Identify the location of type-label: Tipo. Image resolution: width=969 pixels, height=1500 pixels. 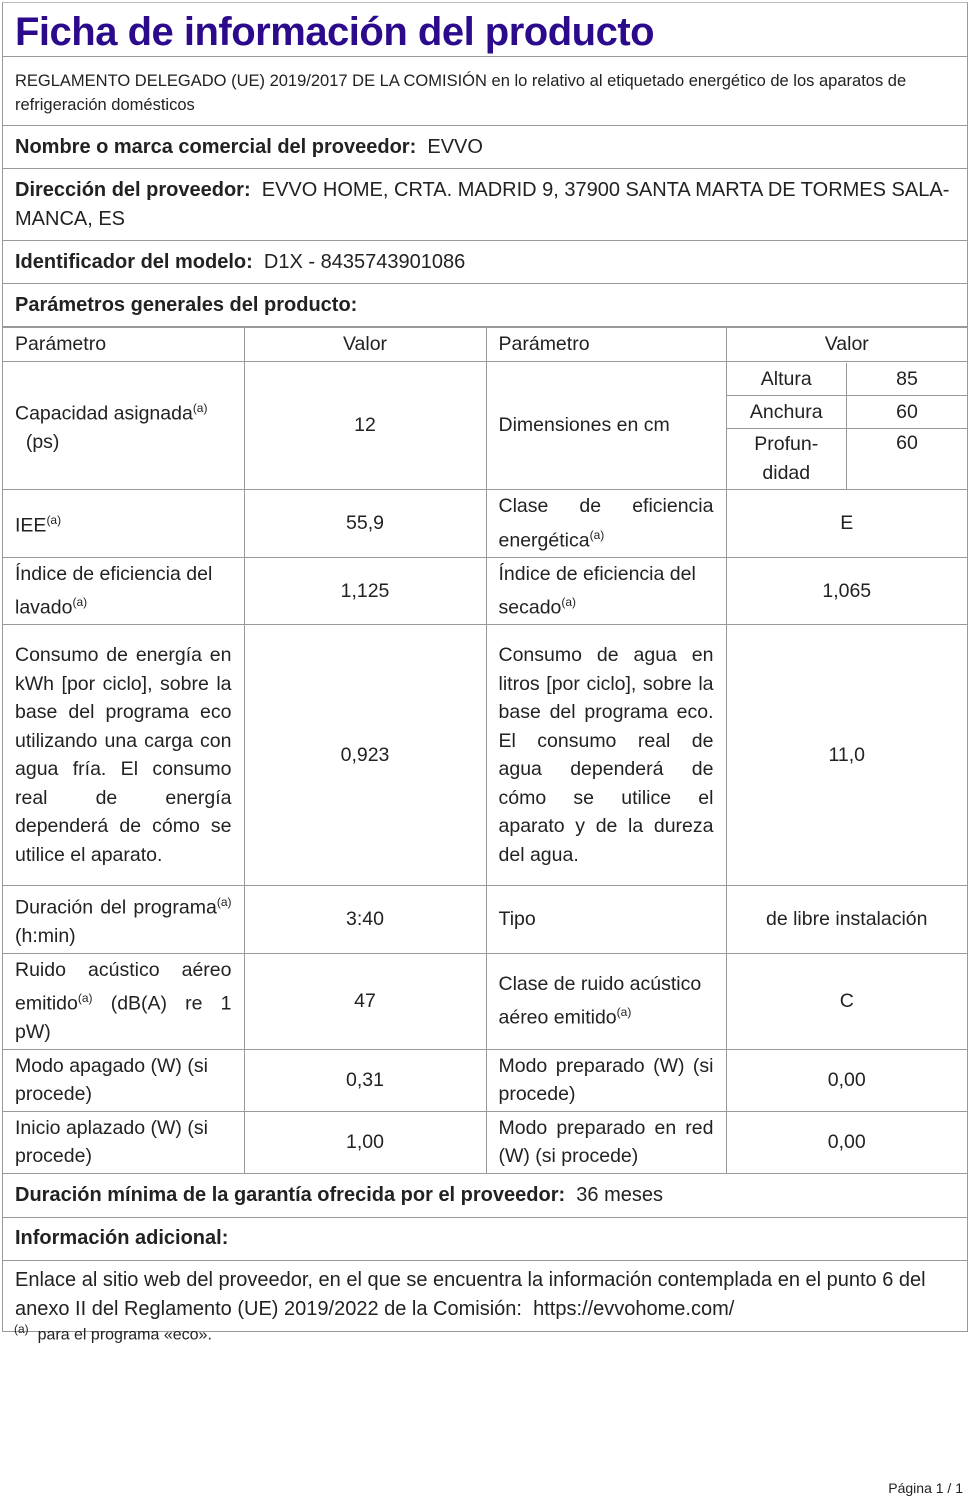
(606, 919).